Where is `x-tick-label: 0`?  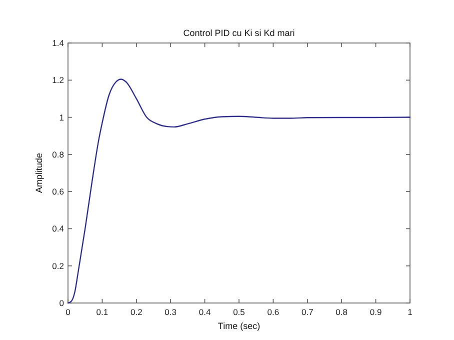 x-tick-label: 0 is located at coordinates (68, 312).